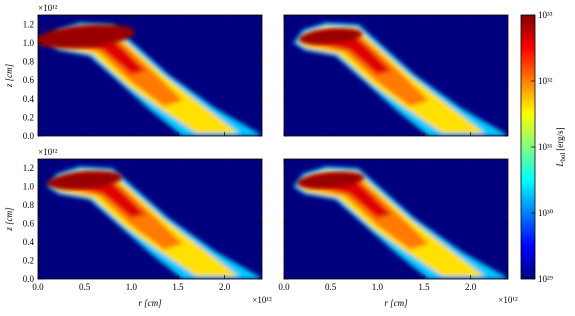 Image resolution: width=575 pixels, height=316 pixels. Describe the element at coordinates (545, 81) in the screenshot. I see `colorbar-tick-label: 10³²` at that location.